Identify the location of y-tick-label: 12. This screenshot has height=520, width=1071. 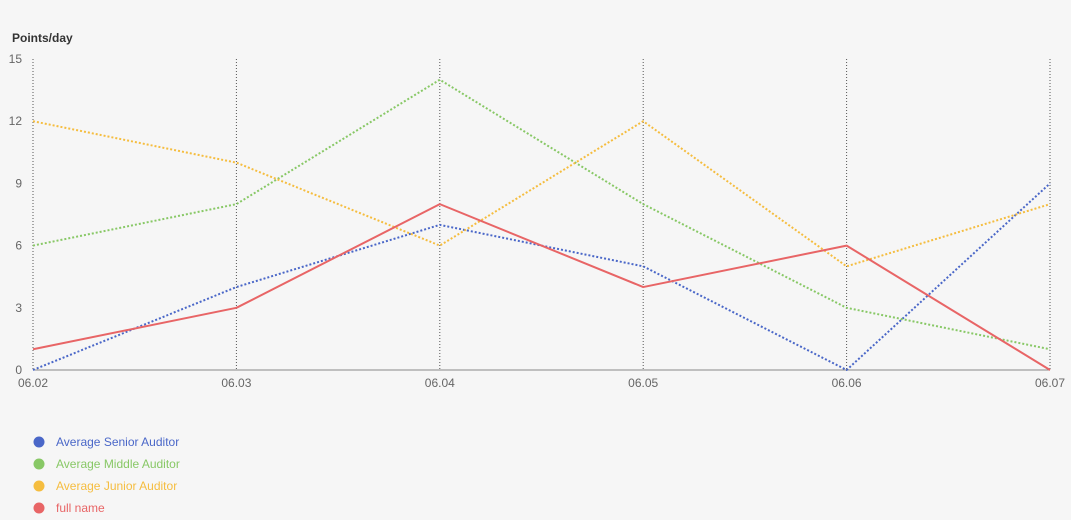
(16, 121).